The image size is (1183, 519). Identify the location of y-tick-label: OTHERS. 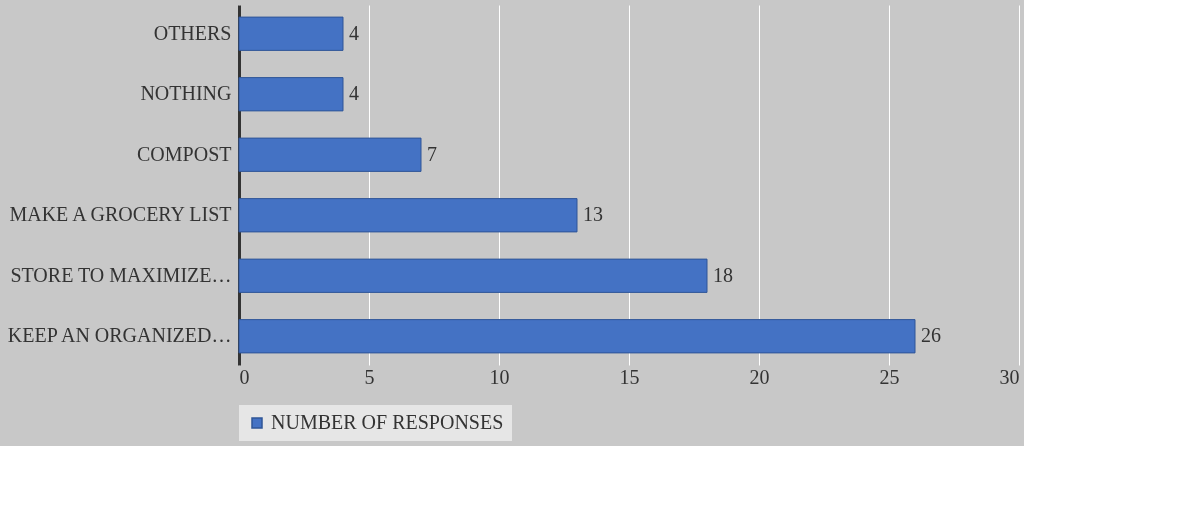
(192, 32).